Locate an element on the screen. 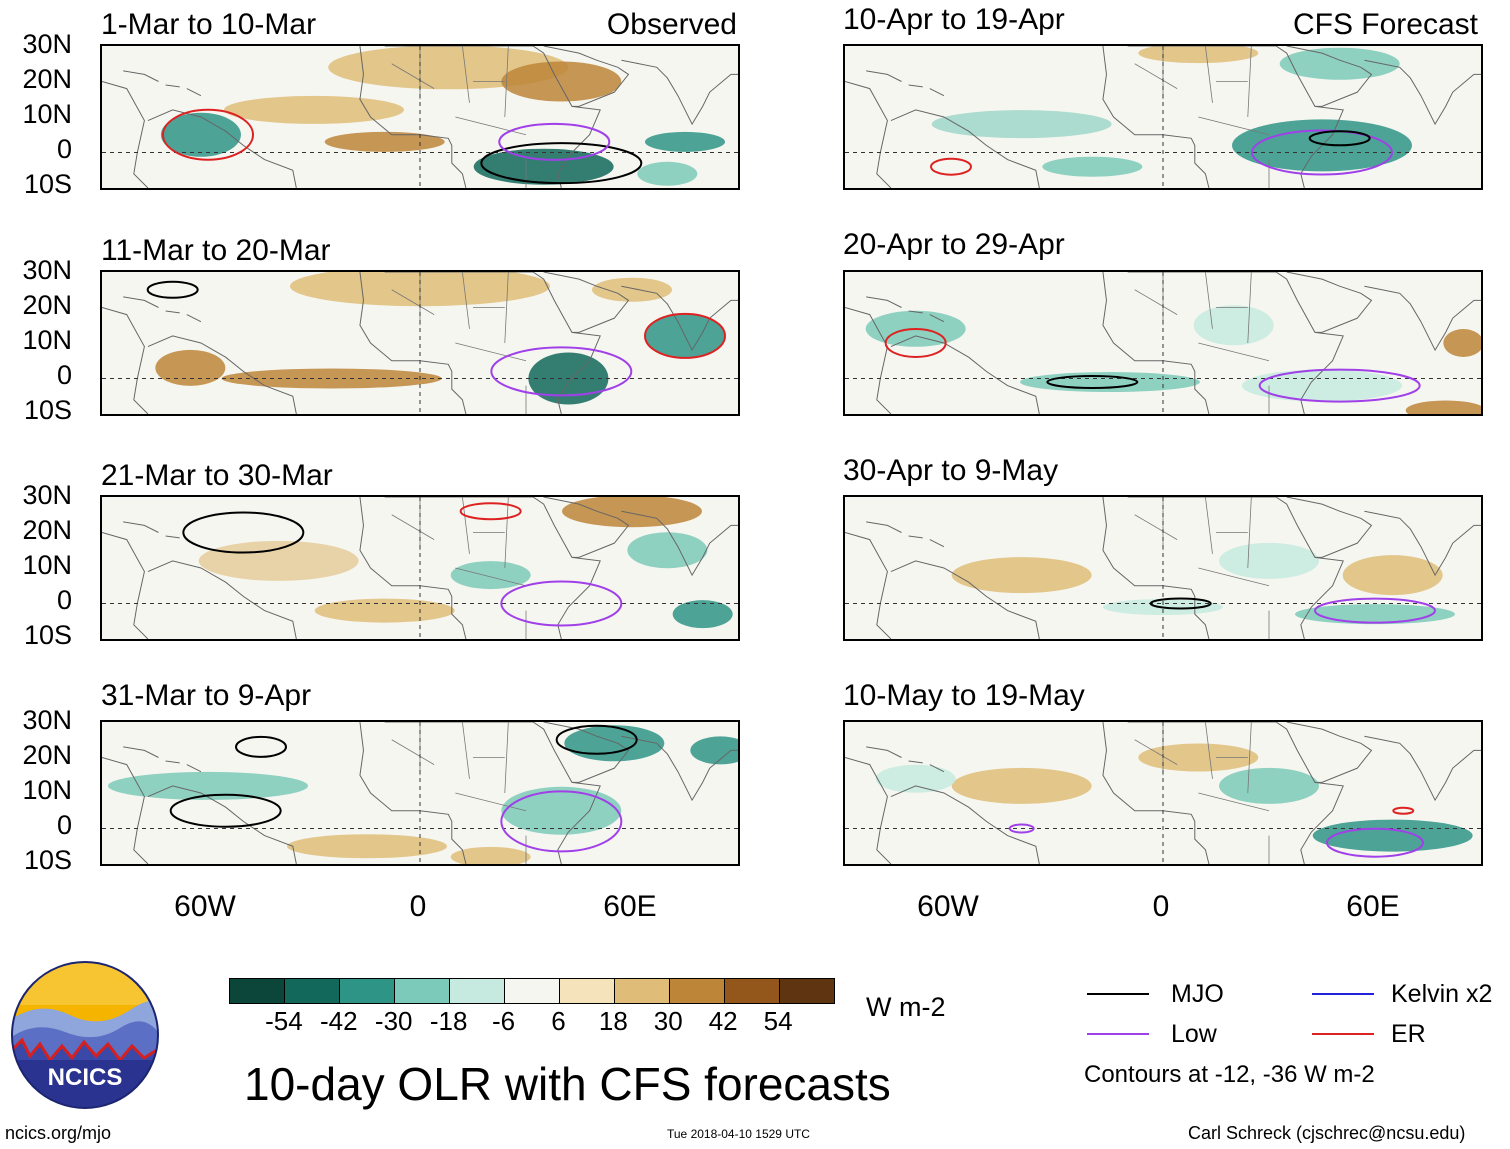 This screenshot has width=1510, height=1149. panel-date-left-2: 11-Mar to 20-Mar is located at coordinates (216, 250).